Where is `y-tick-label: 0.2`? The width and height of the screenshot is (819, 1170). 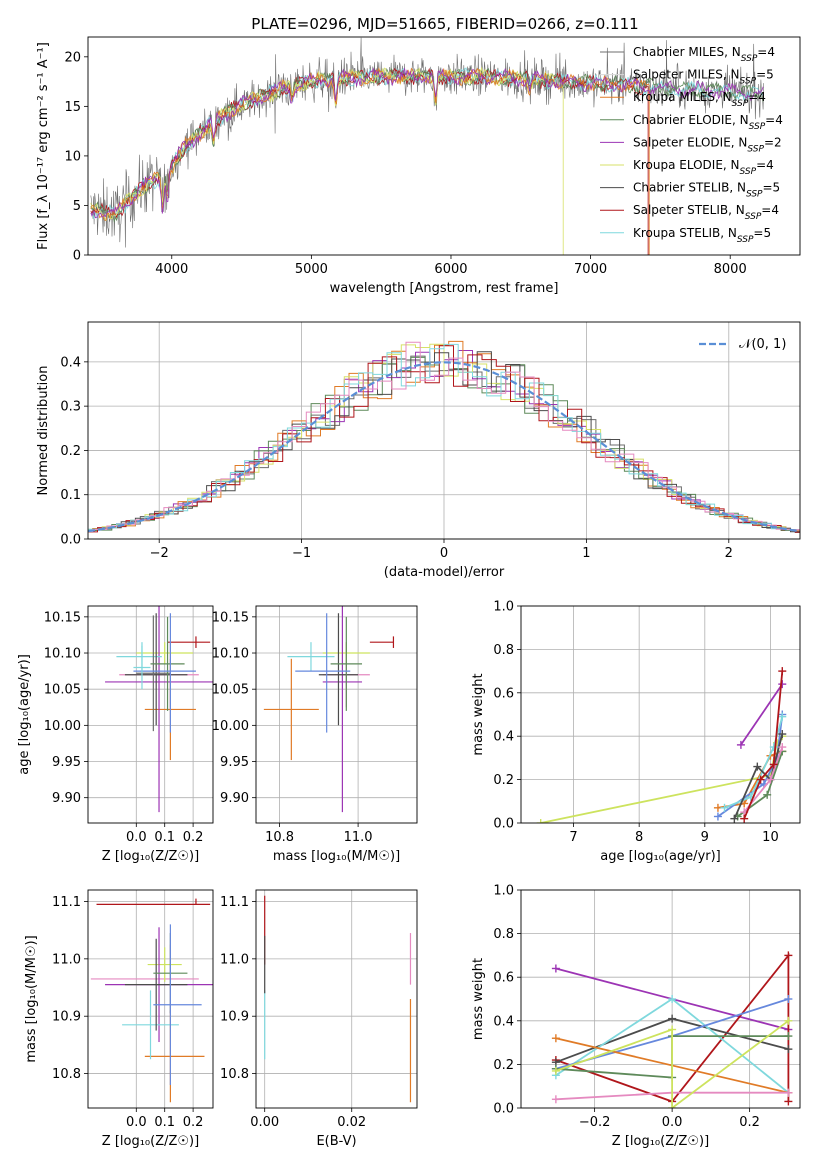
y-tick-label: 0.2 is located at coordinates (503, 780).